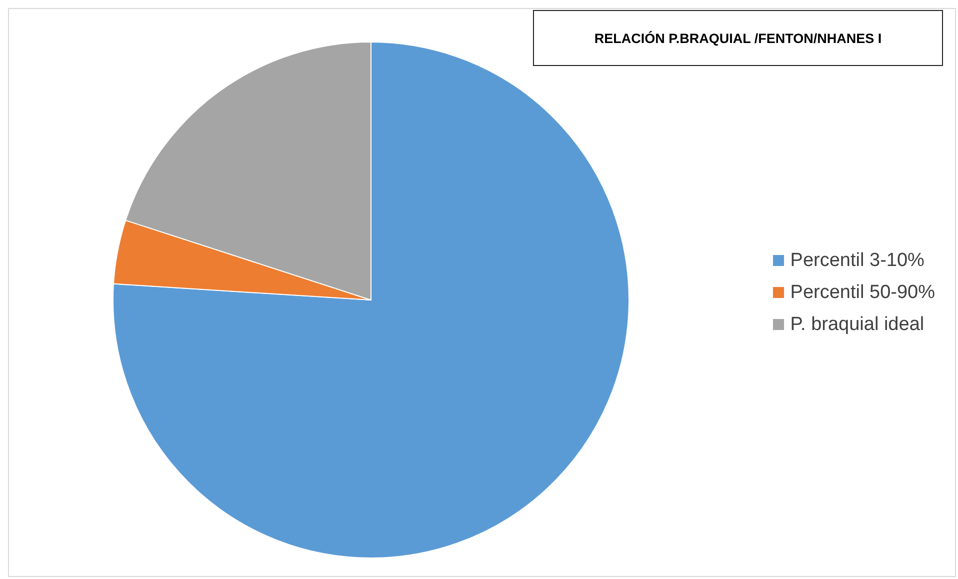  What do you see at coordinates (738, 38) in the screenshot?
I see `chart-title: RELACIÓN P.BRAQUIAL /FENTON/NHANES I` at bounding box center [738, 38].